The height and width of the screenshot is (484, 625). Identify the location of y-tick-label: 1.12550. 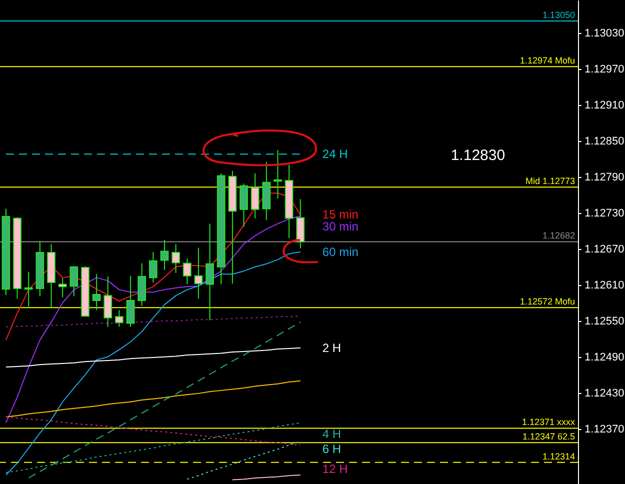
(604, 321).